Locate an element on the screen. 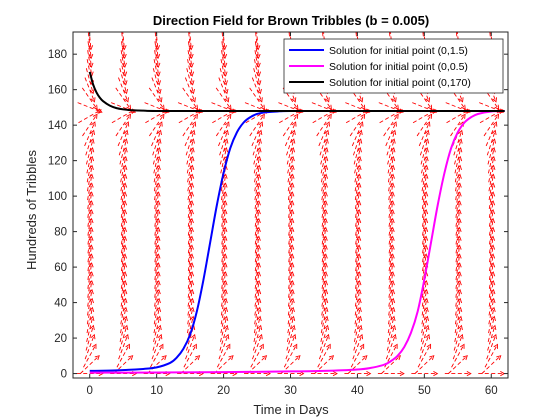 The height and width of the screenshot is (420, 560). y-axis-label: Hundreds of Tribbles is located at coordinates (31, 210).